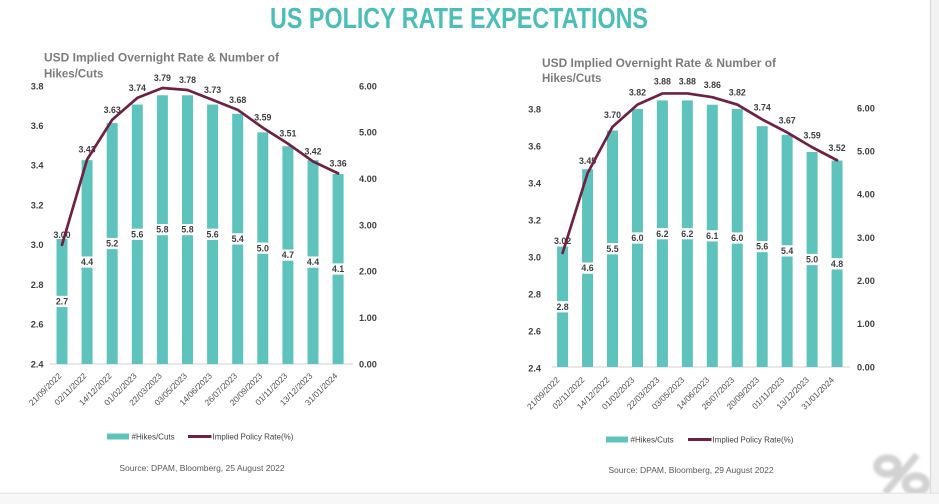 The image size is (939, 504). I want to click on svg-text: 2.7, so click(62, 302).